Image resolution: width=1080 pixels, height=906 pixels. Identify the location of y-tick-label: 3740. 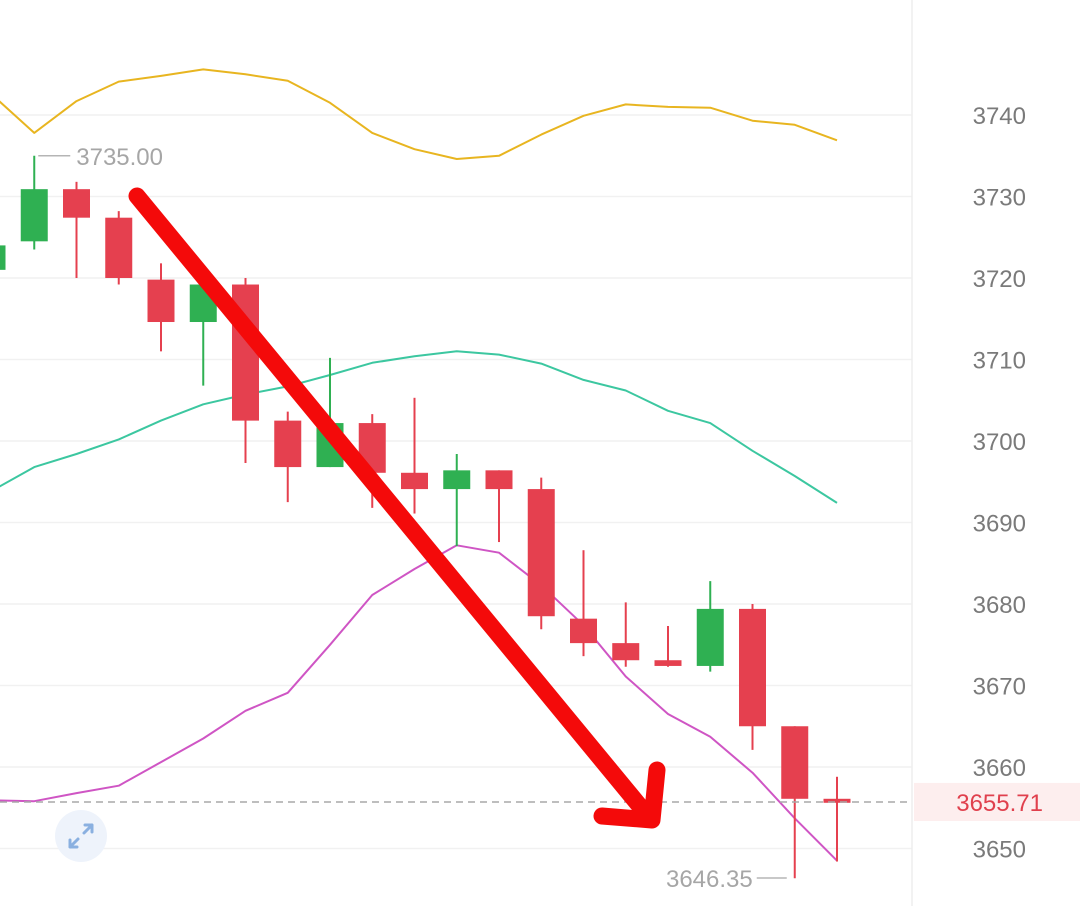
(999, 116).